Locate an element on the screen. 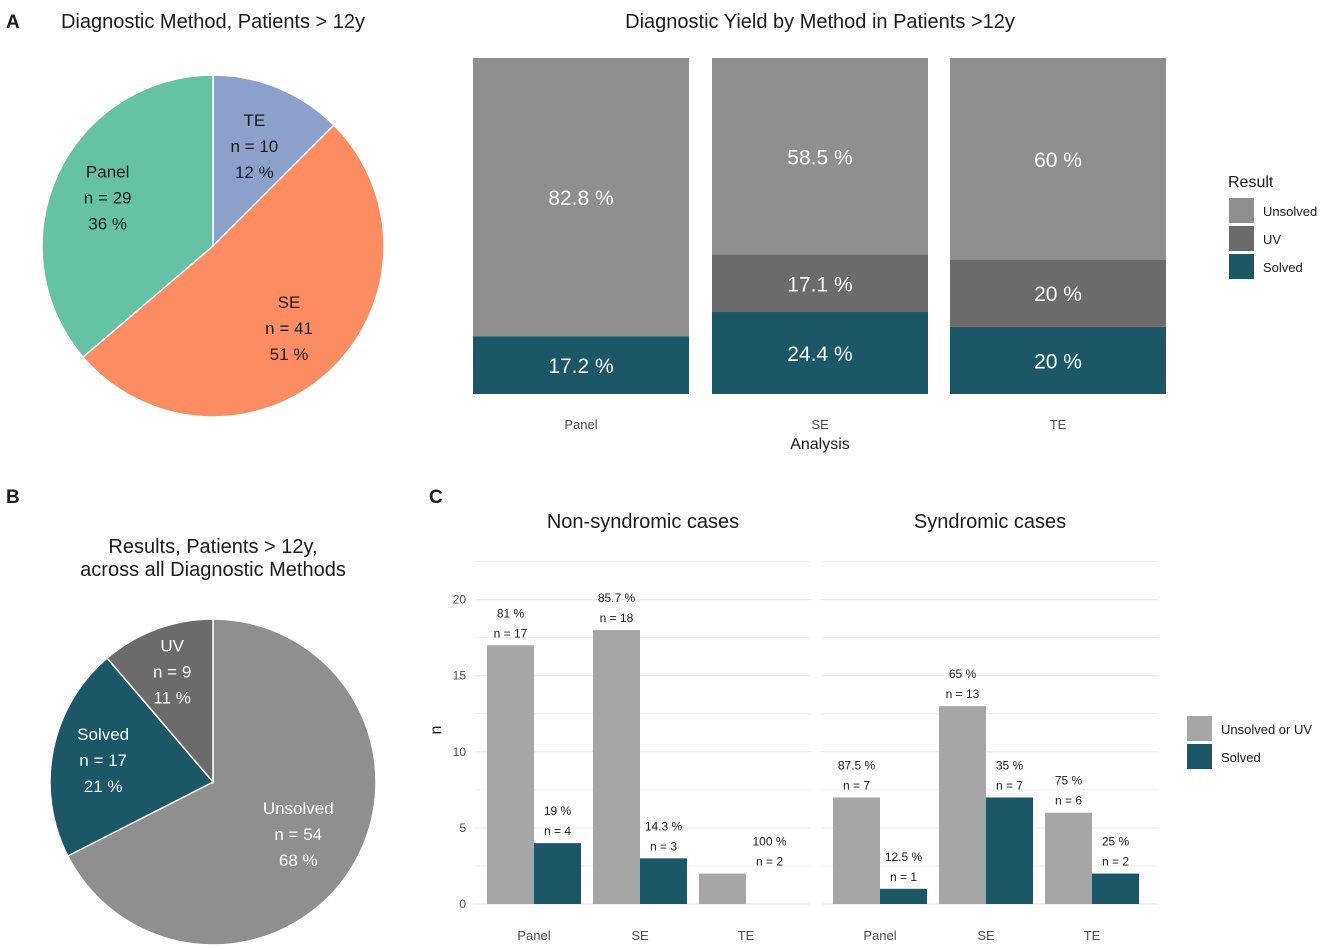  facet-non-syndromic-cases-n-label-se-unsolved-or-uv: n = 18 is located at coordinates (617, 618).